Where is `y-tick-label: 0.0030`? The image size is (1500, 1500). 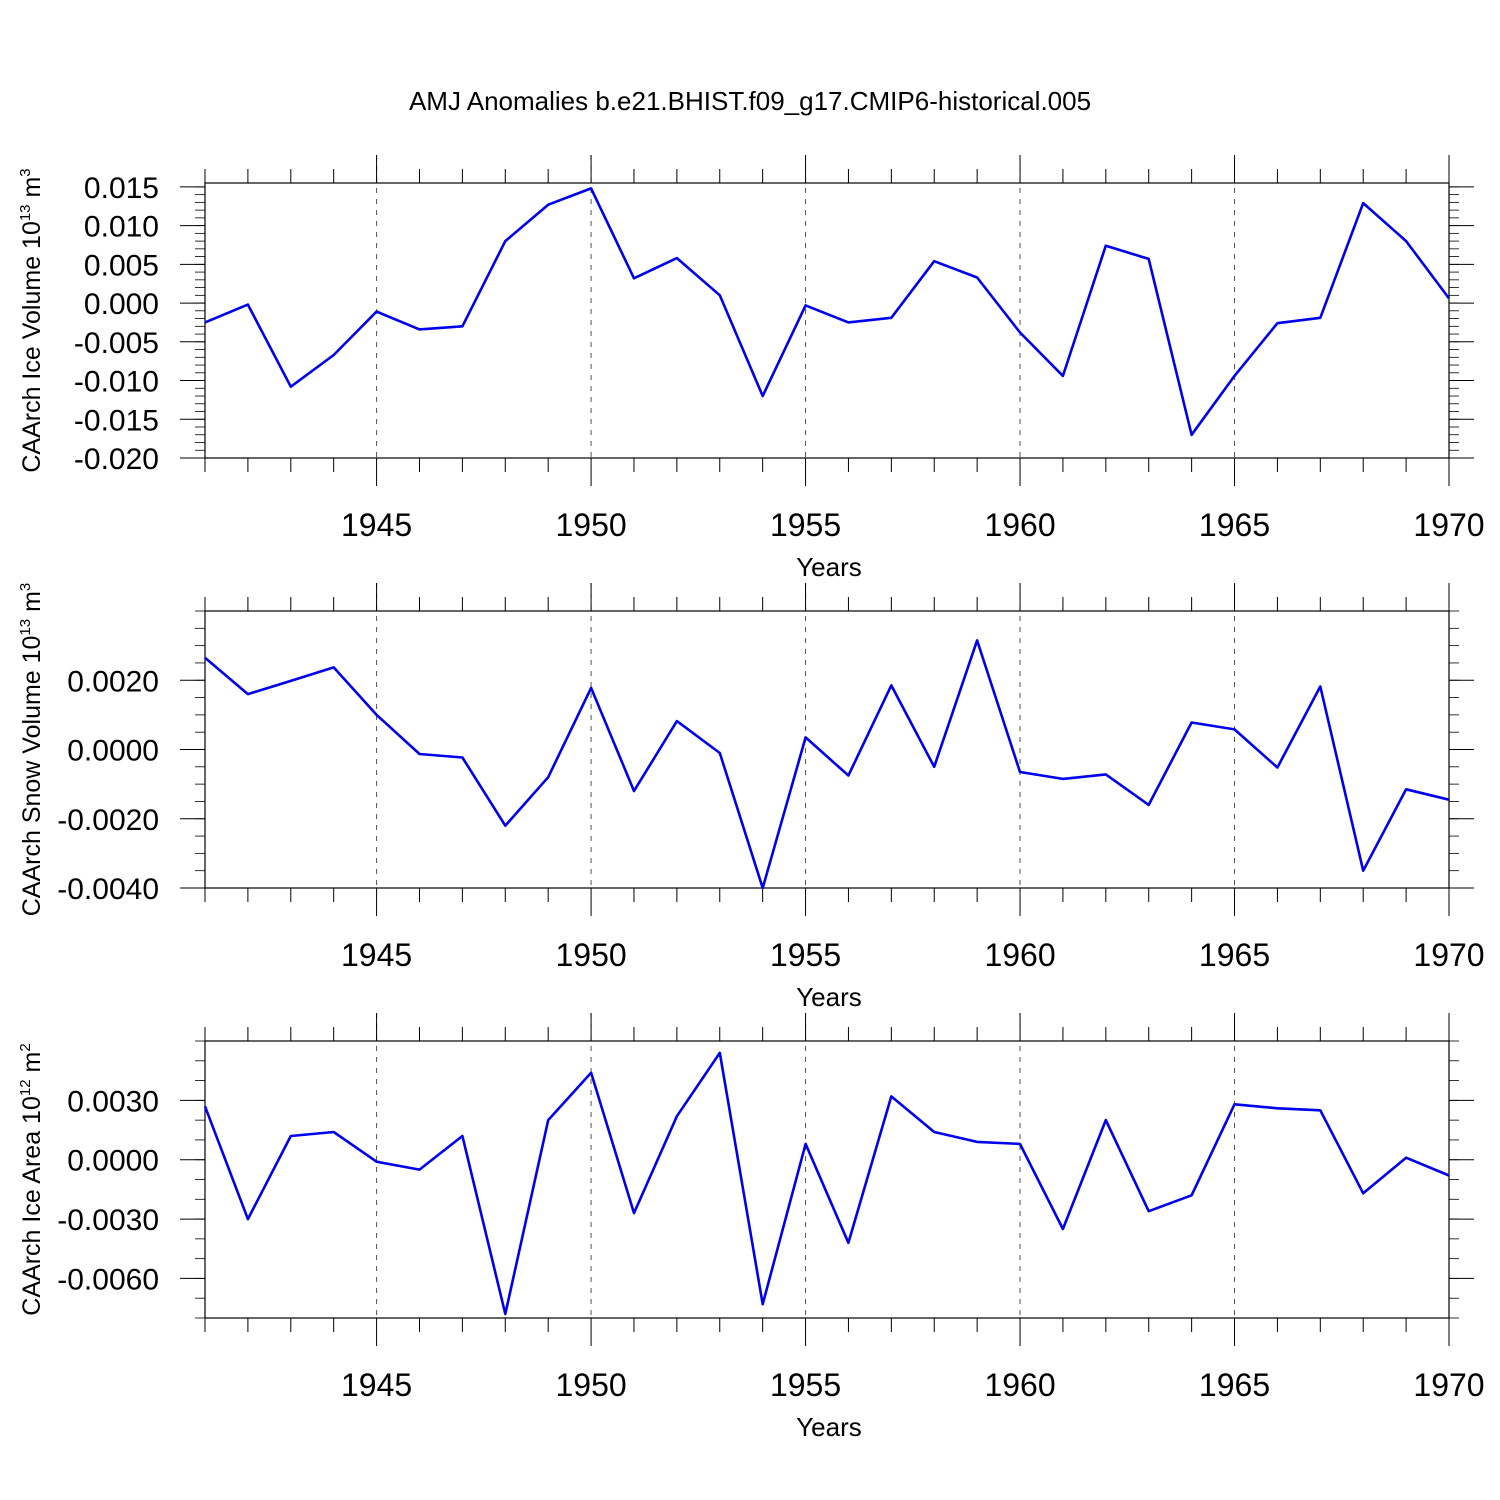 y-tick-label: 0.0030 is located at coordinates (113, 1101).